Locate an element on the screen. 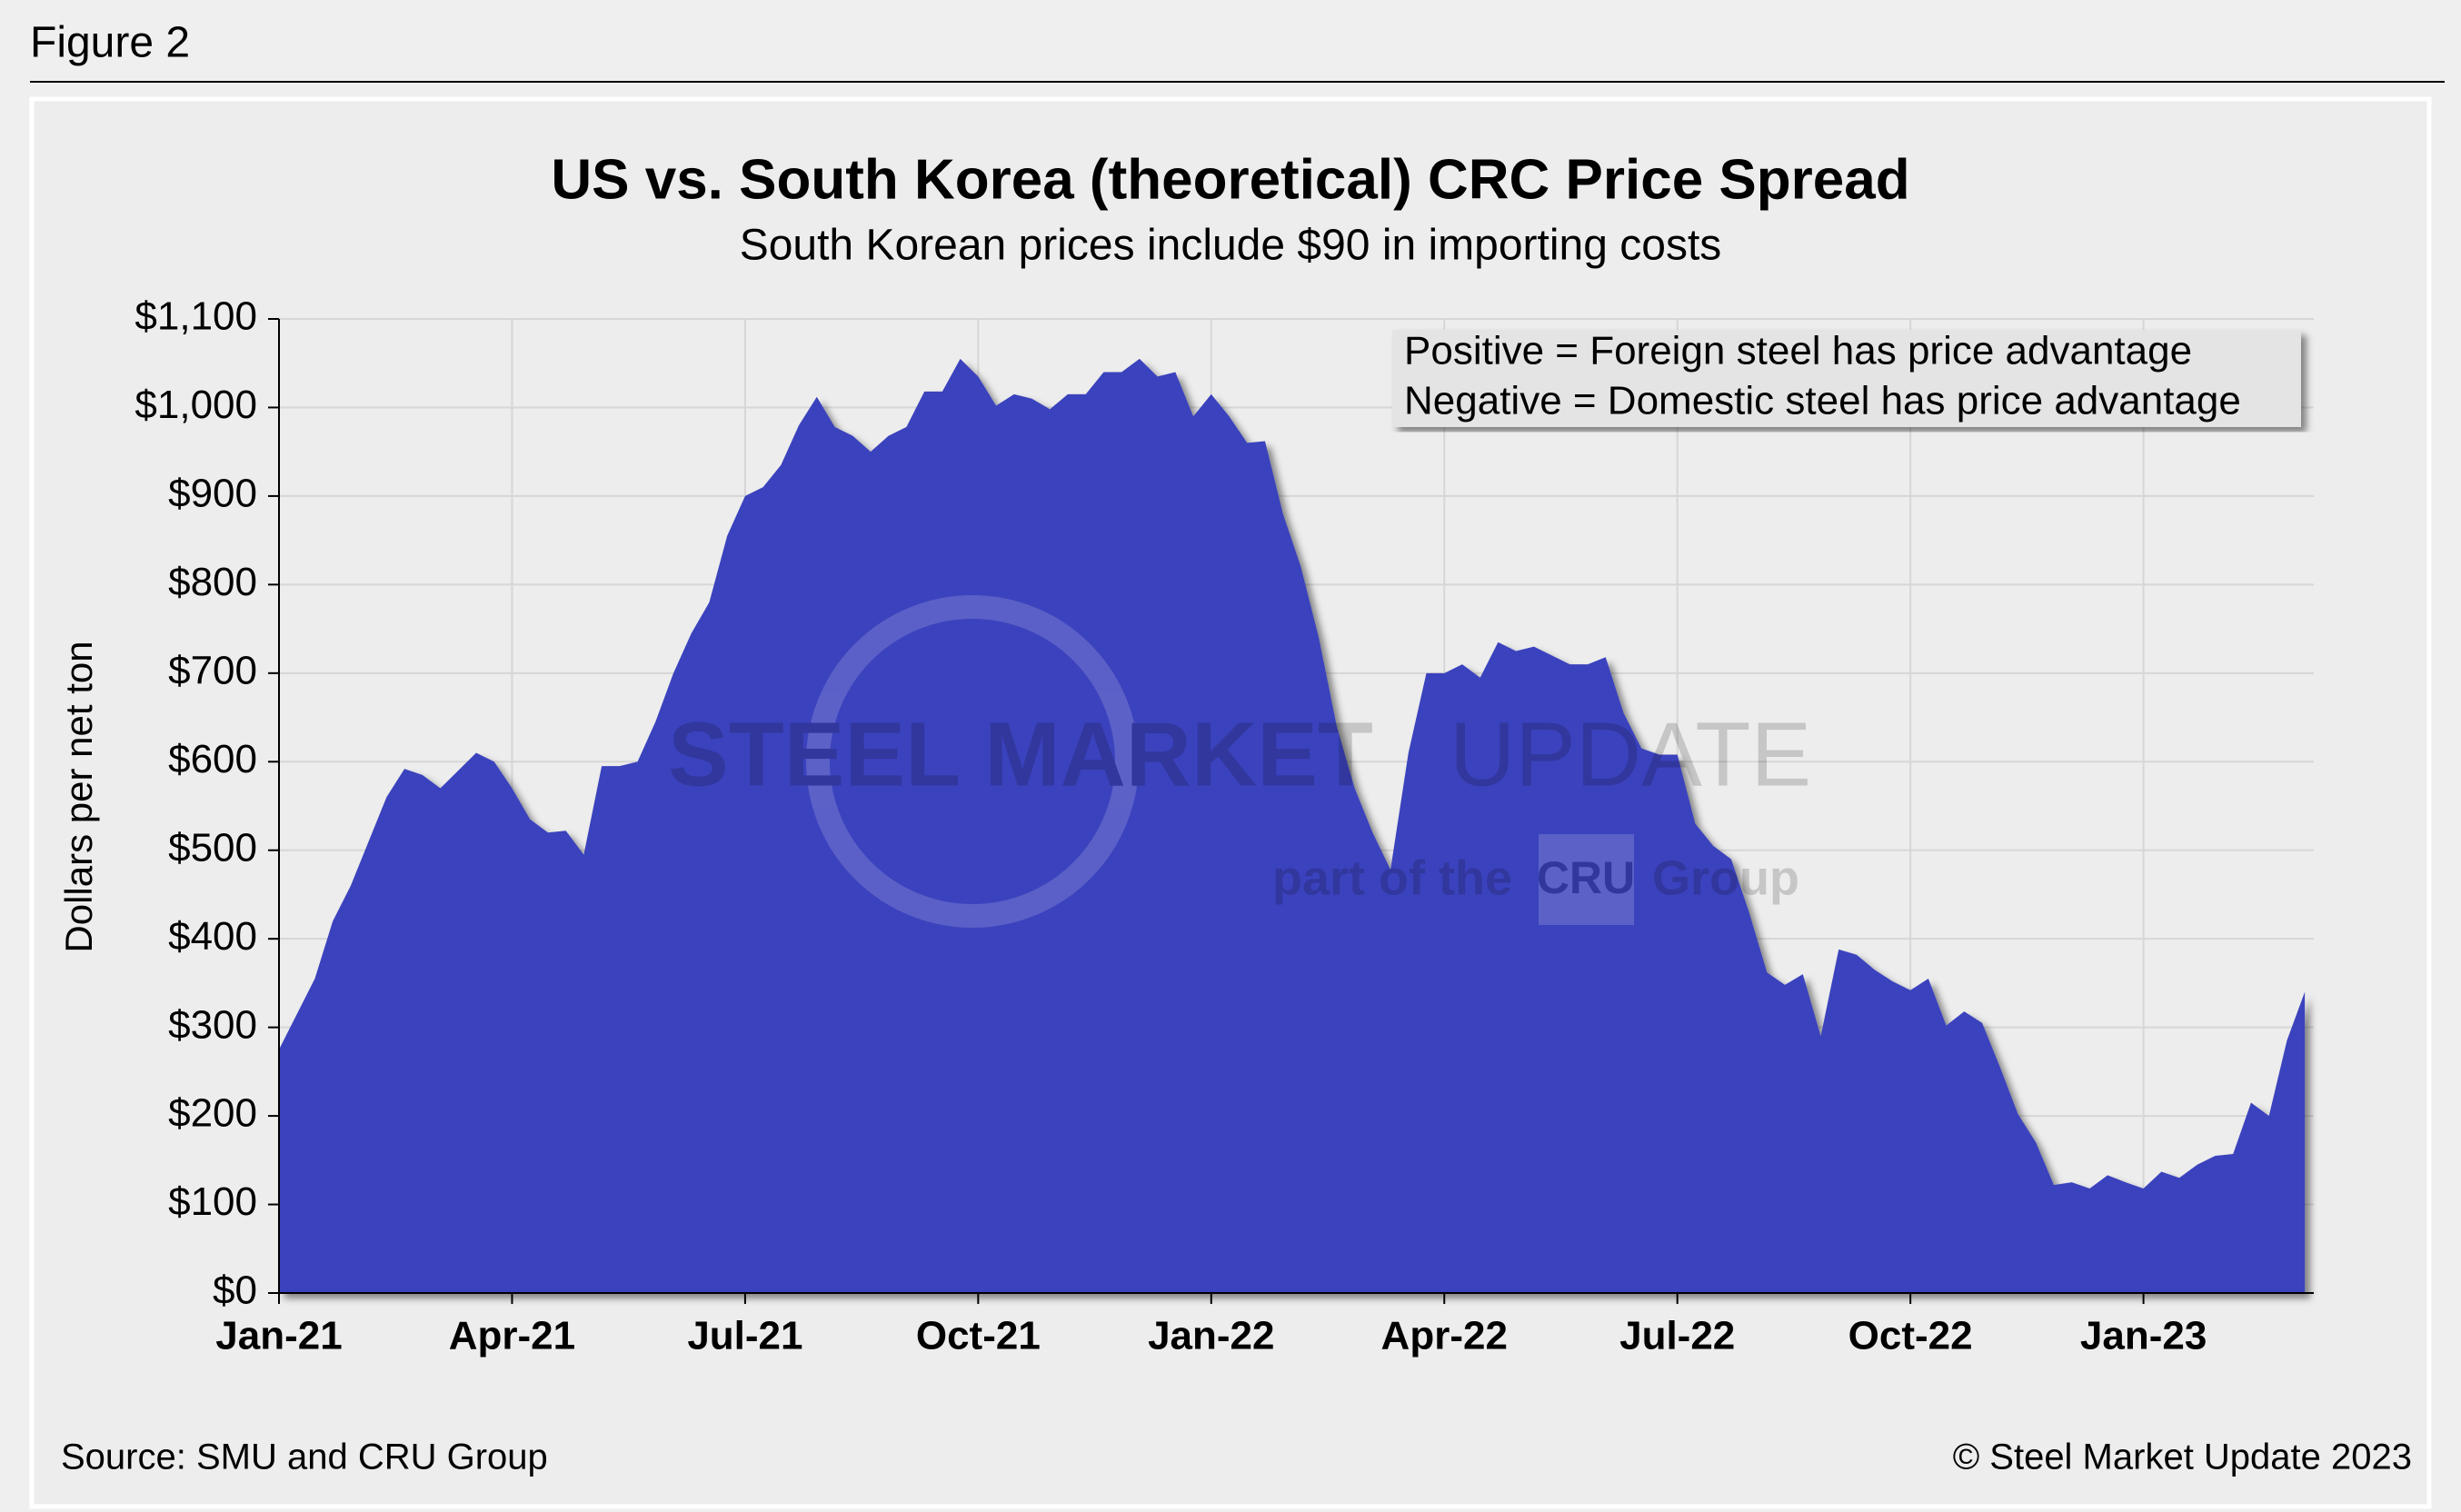 The image size is (2461, 1512). legend-box is located at coordinates (1846, 378).